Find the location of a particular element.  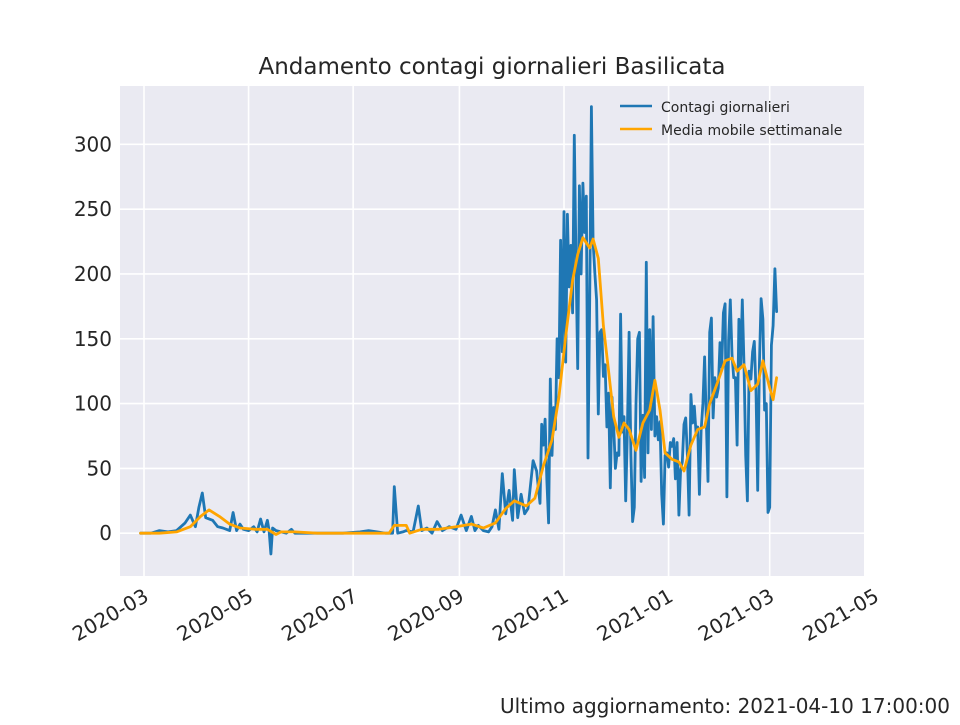

x-tick-label: 2020-11 is located at coordinates (530, 615).